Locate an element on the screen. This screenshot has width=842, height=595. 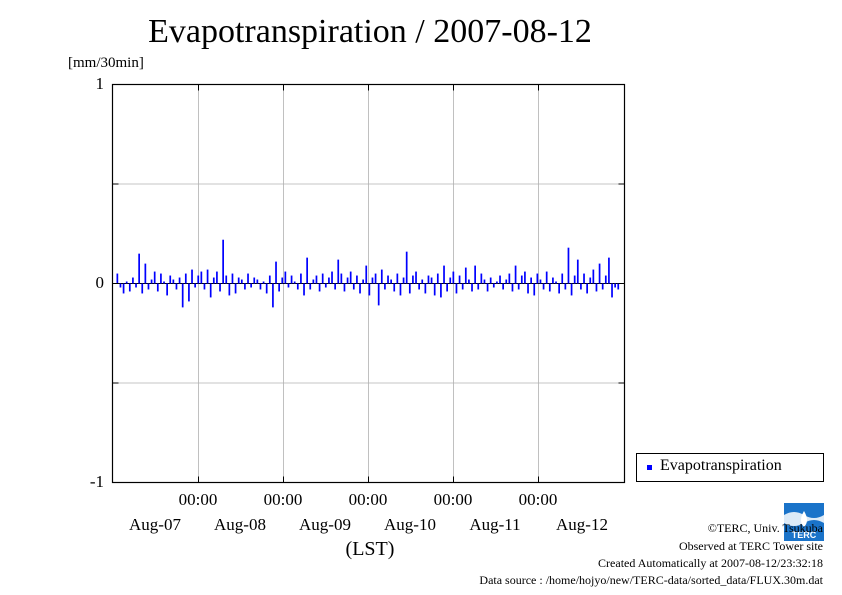
y-axis-unit: [mm/30min] is located at coordinates (106, 63).